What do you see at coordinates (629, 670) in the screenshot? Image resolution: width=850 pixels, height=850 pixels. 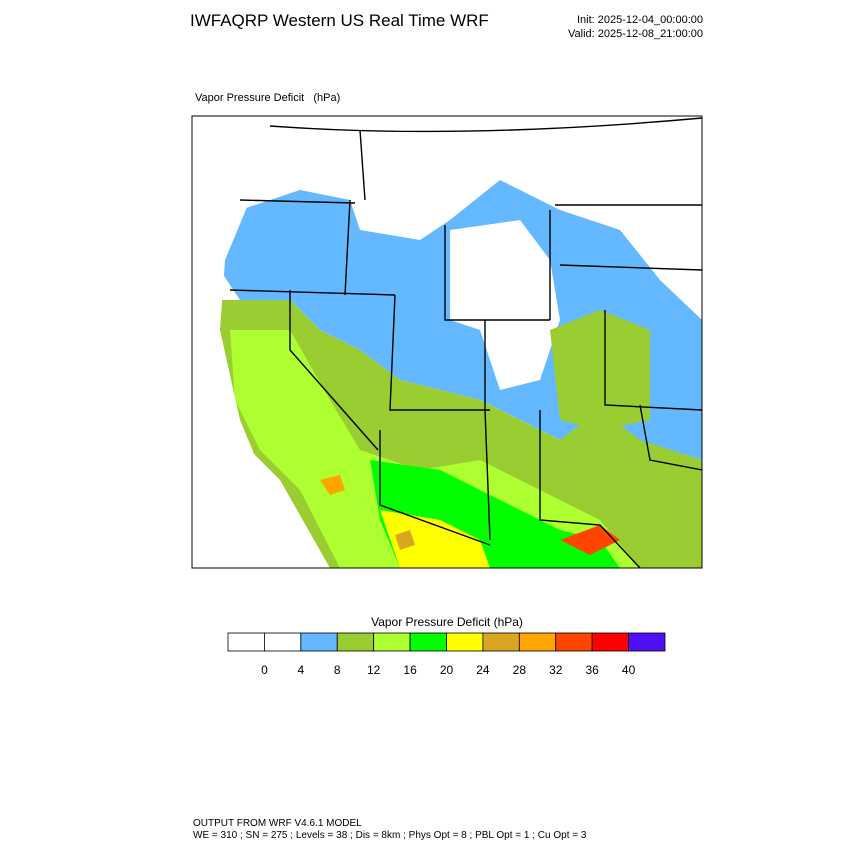 I see `colorbar-label: 40` at bounding box center [629, 670].